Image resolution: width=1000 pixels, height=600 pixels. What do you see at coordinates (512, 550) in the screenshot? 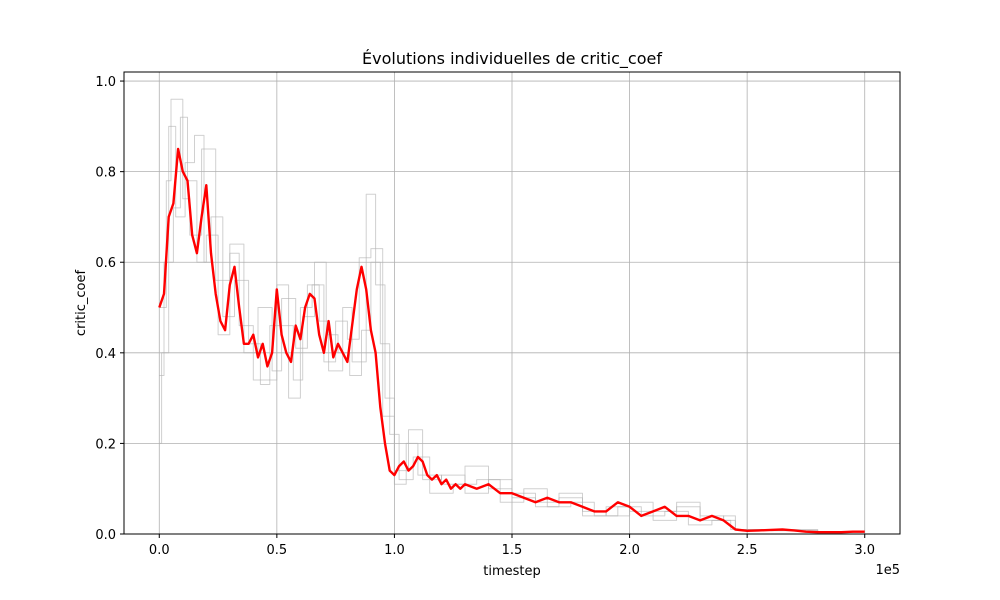
I see `x-tick-label: 1.5` at bounding box center [512, 550].